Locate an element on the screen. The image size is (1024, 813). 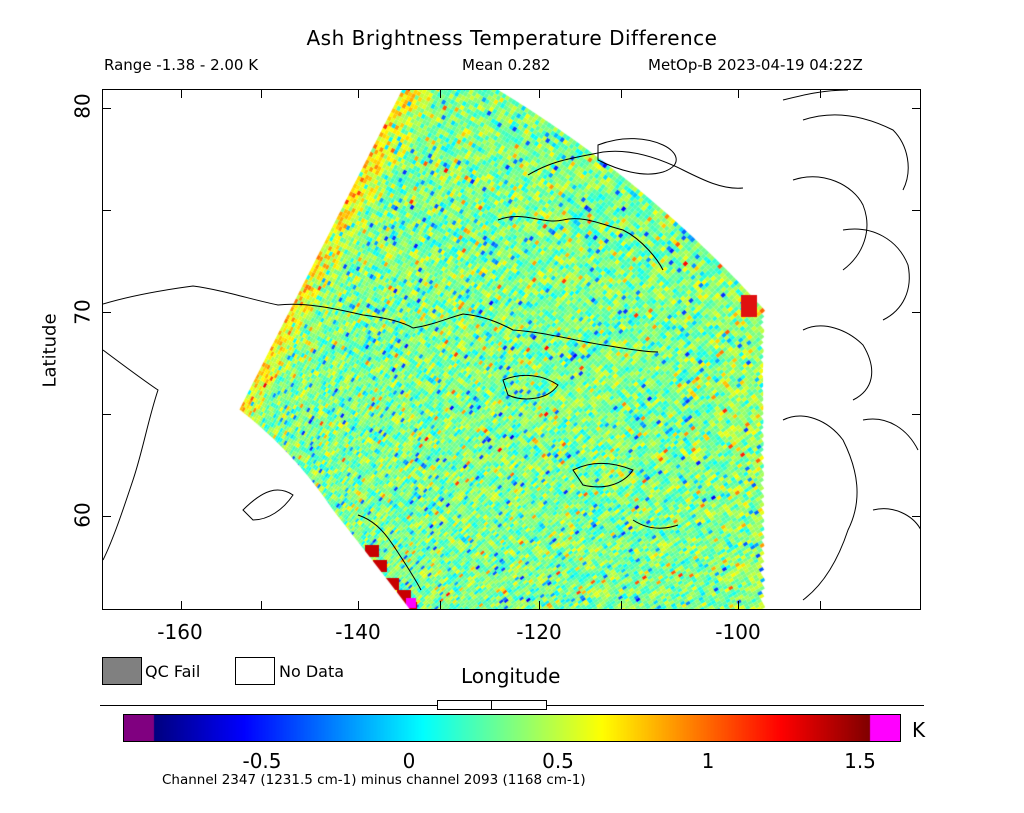
x-tick-label-140: -140 is located at coordinates (358, 632).